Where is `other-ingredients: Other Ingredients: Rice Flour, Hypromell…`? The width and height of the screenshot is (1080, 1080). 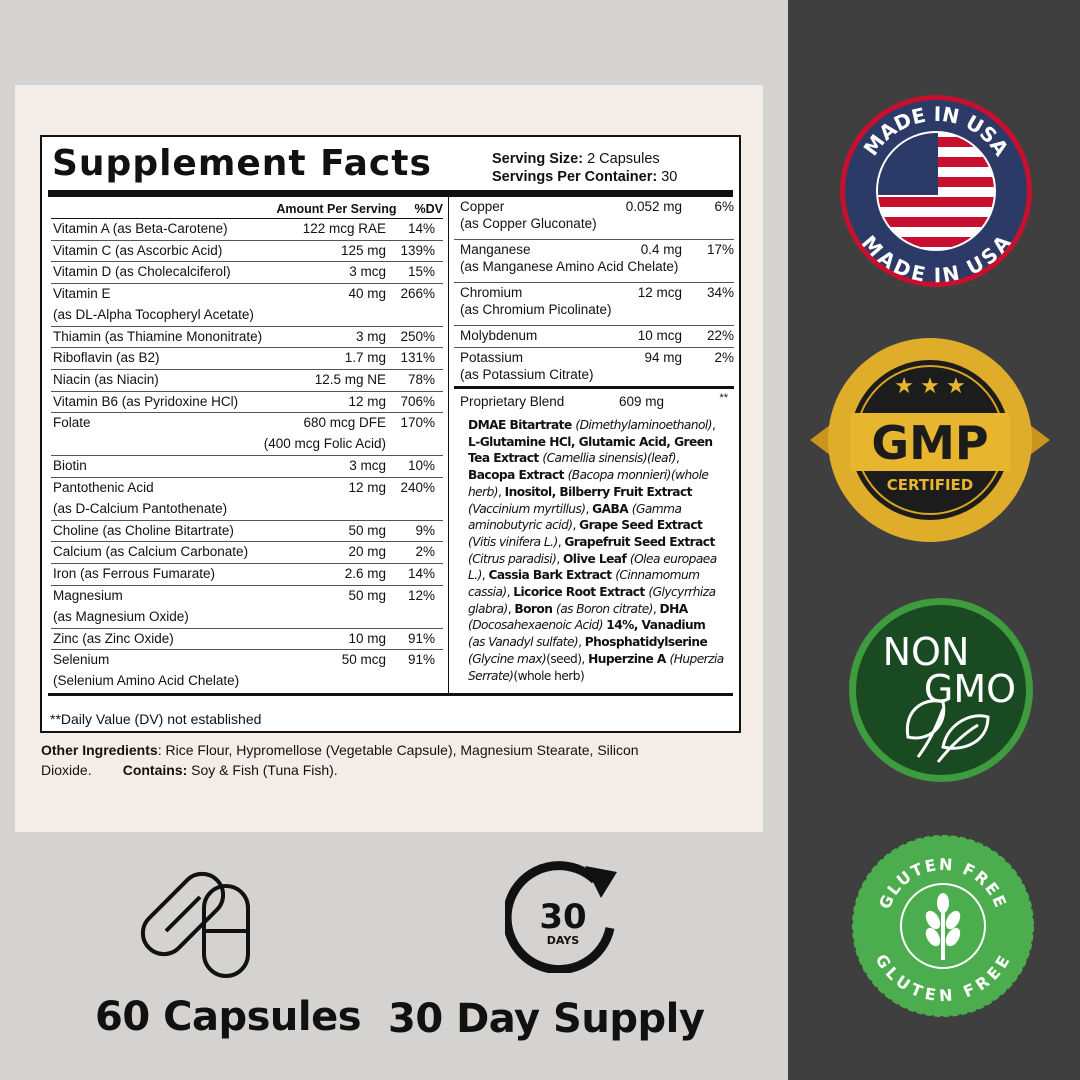 other-ingredients: Other Ingredients: Rice Flour, Hypromell… is located at coordinates (391, 760).